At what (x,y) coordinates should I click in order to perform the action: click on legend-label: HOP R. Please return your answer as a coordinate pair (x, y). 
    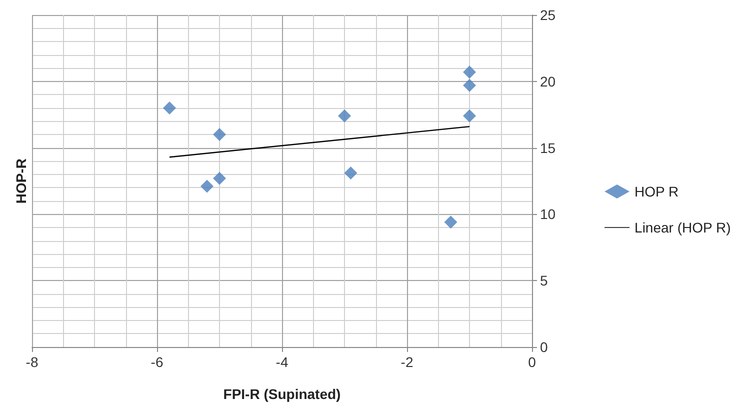
    Looking at the image, I should click on (656, 192).